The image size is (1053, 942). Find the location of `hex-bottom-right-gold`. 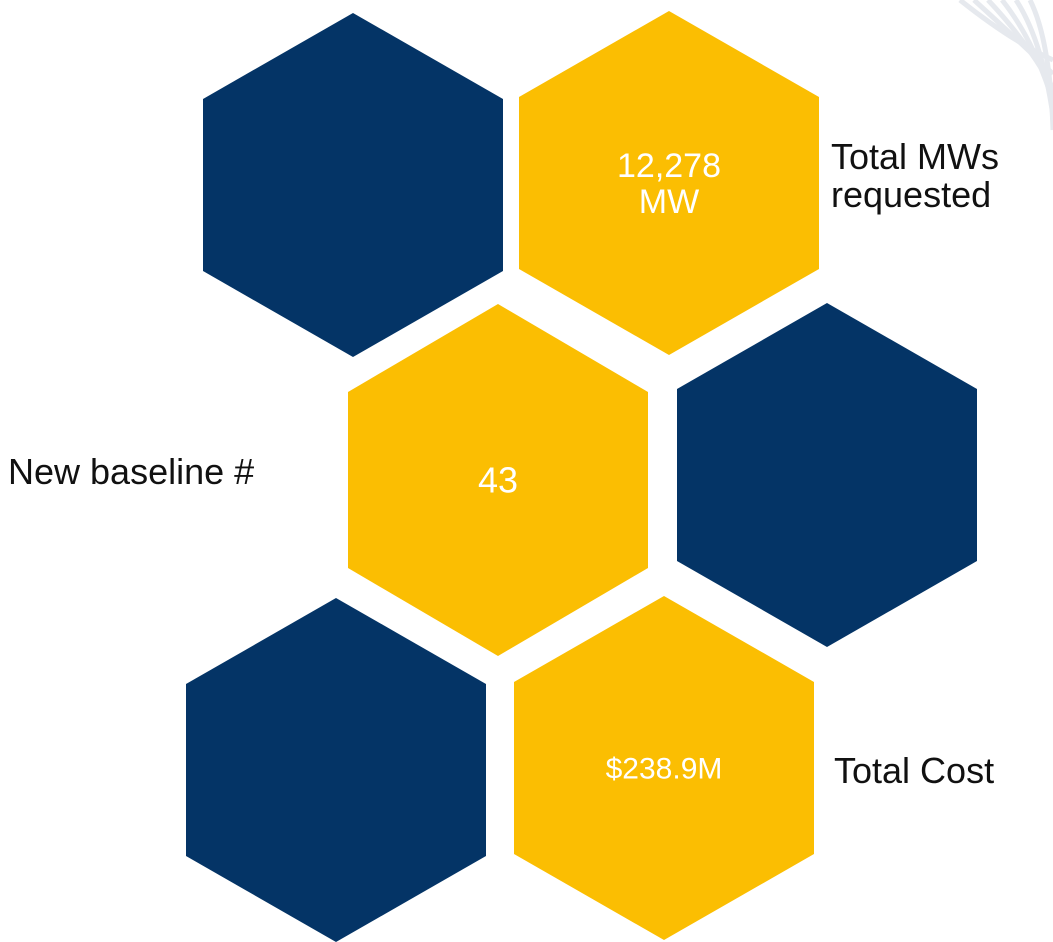

hex-bottom-right-gold is located at coordinates (664, 768).